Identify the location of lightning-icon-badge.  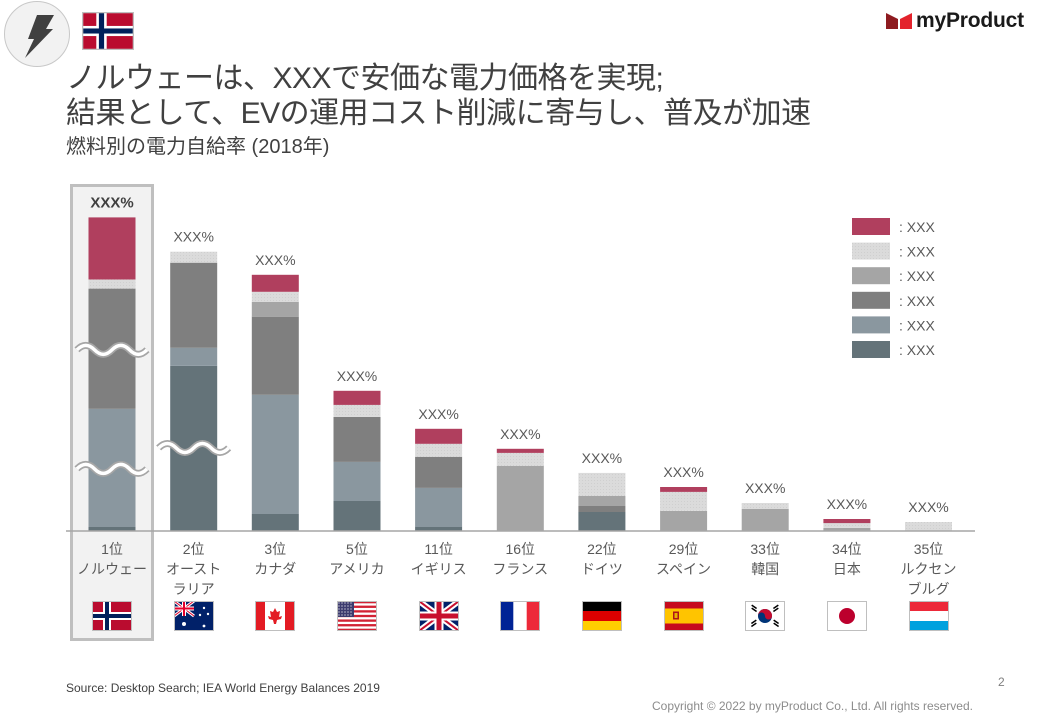
(37, 34).